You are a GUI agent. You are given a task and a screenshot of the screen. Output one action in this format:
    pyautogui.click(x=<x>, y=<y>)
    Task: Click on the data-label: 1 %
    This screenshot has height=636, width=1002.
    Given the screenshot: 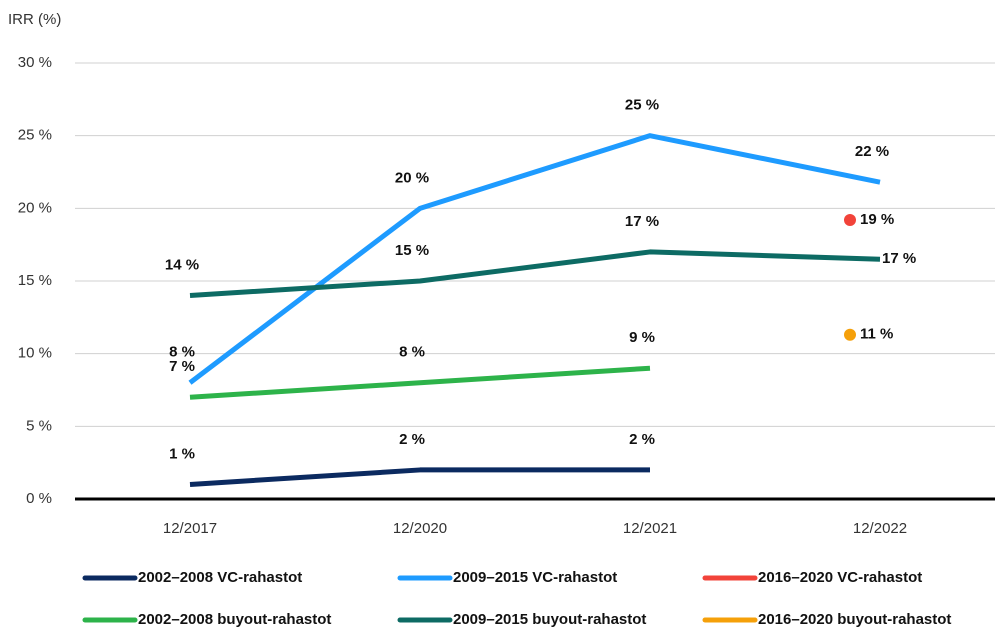 What is the action you would take?
    pyautogui.click(x=182, y=453)
    